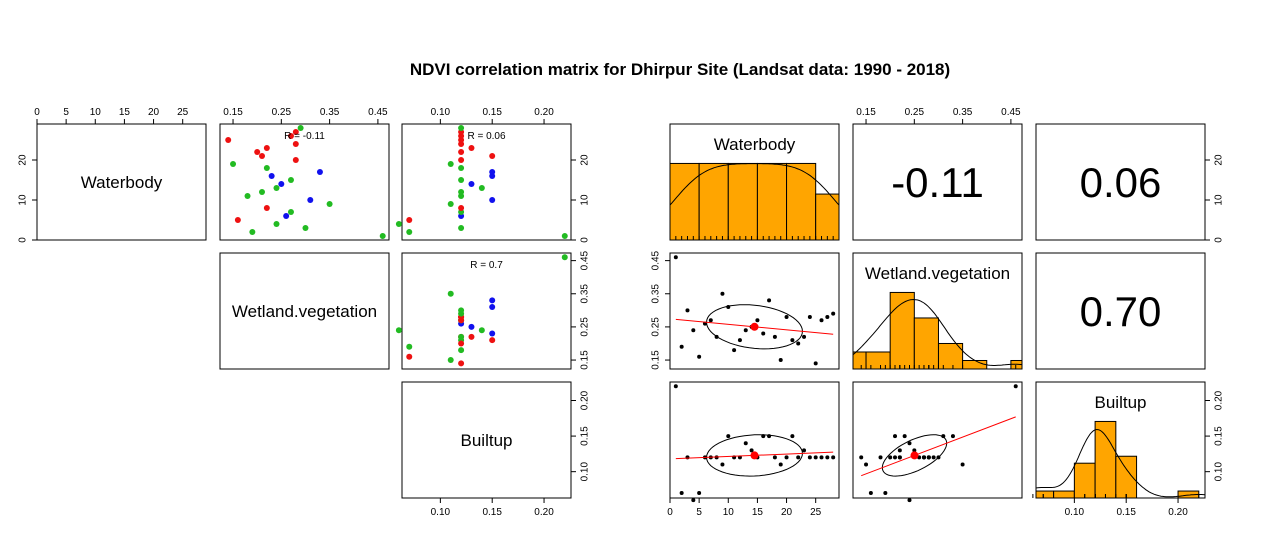 This screenshot has height=549, width=1261. I want to click on x-tick-label: 0.20, so click(544, 512).